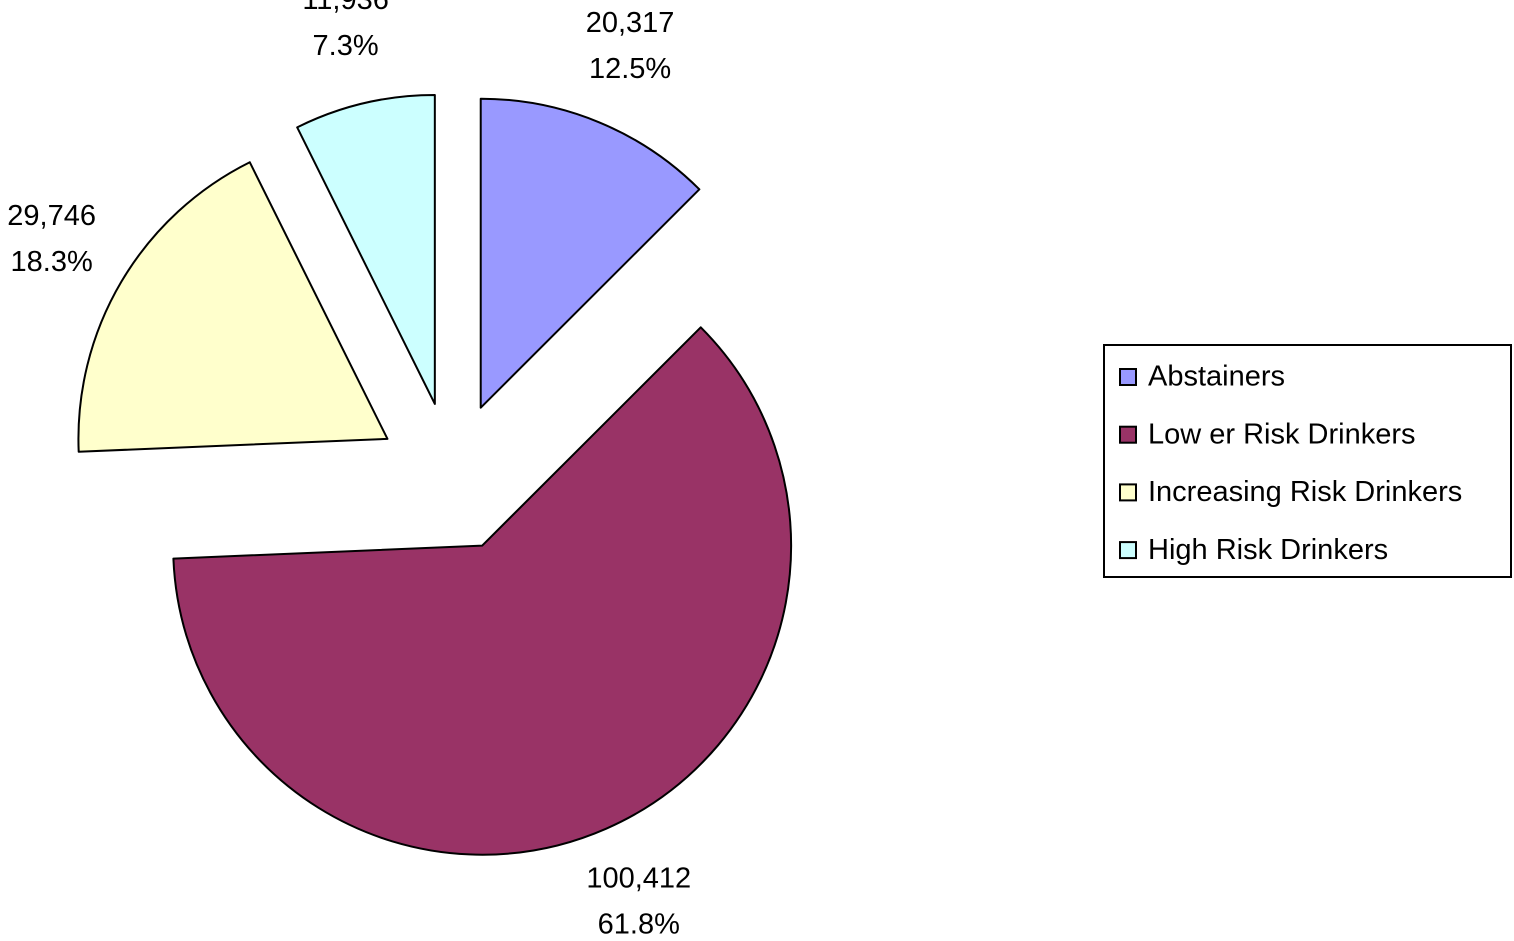 The width and height of the screenshot is (1514, 941). I want to click on value-label: 29,746, so click(51, 216).